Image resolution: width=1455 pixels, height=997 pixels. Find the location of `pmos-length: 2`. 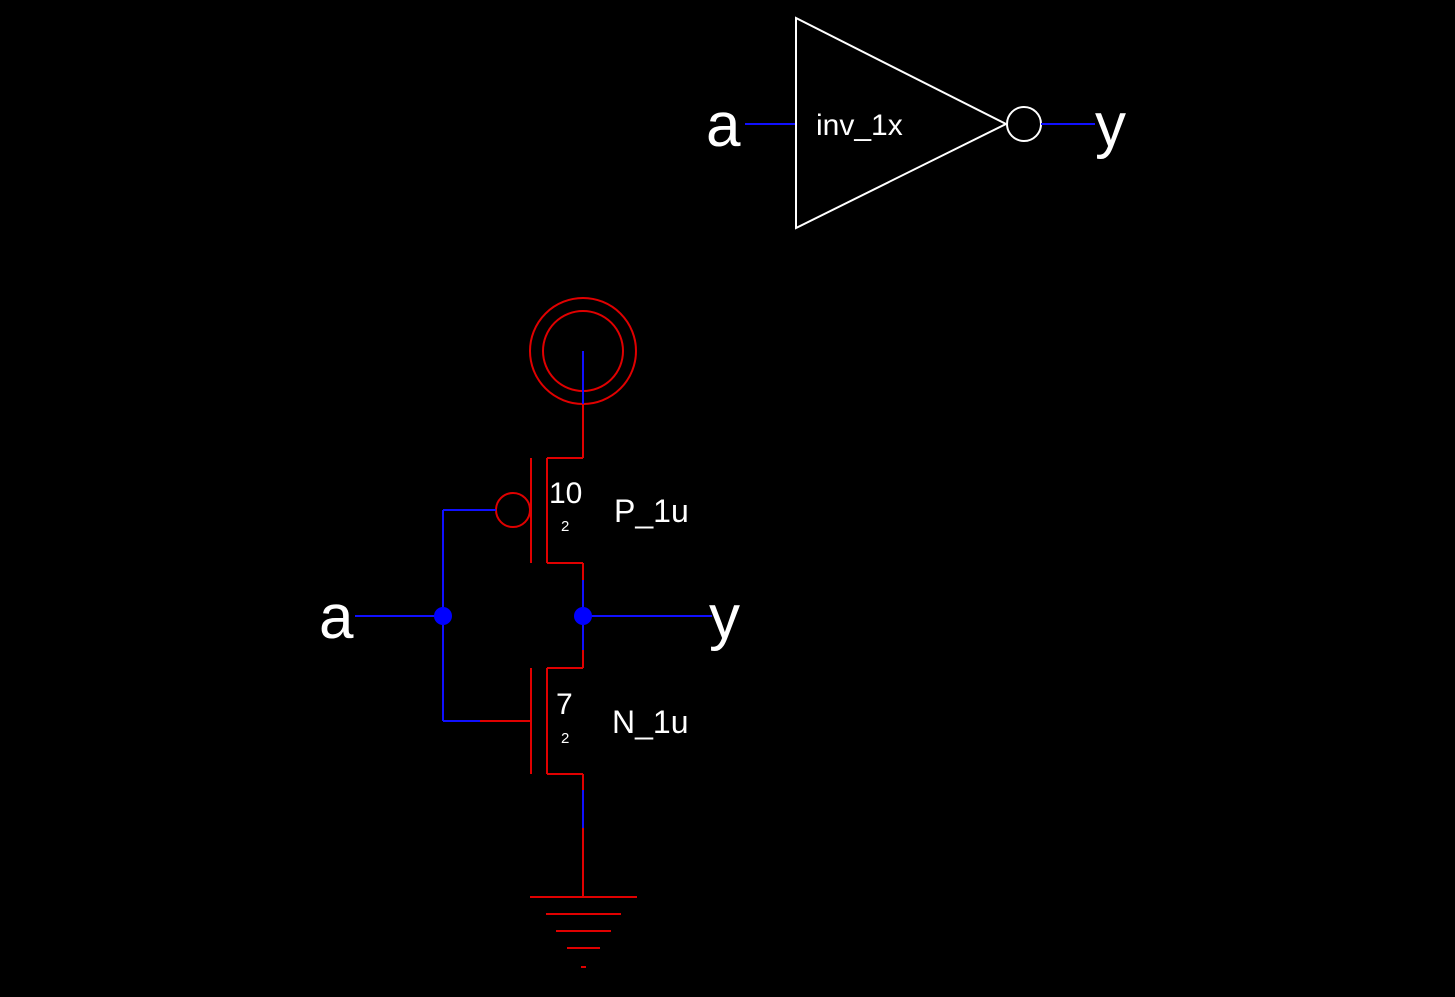

pmos-length: 2 is located at coordinates (565, 526).